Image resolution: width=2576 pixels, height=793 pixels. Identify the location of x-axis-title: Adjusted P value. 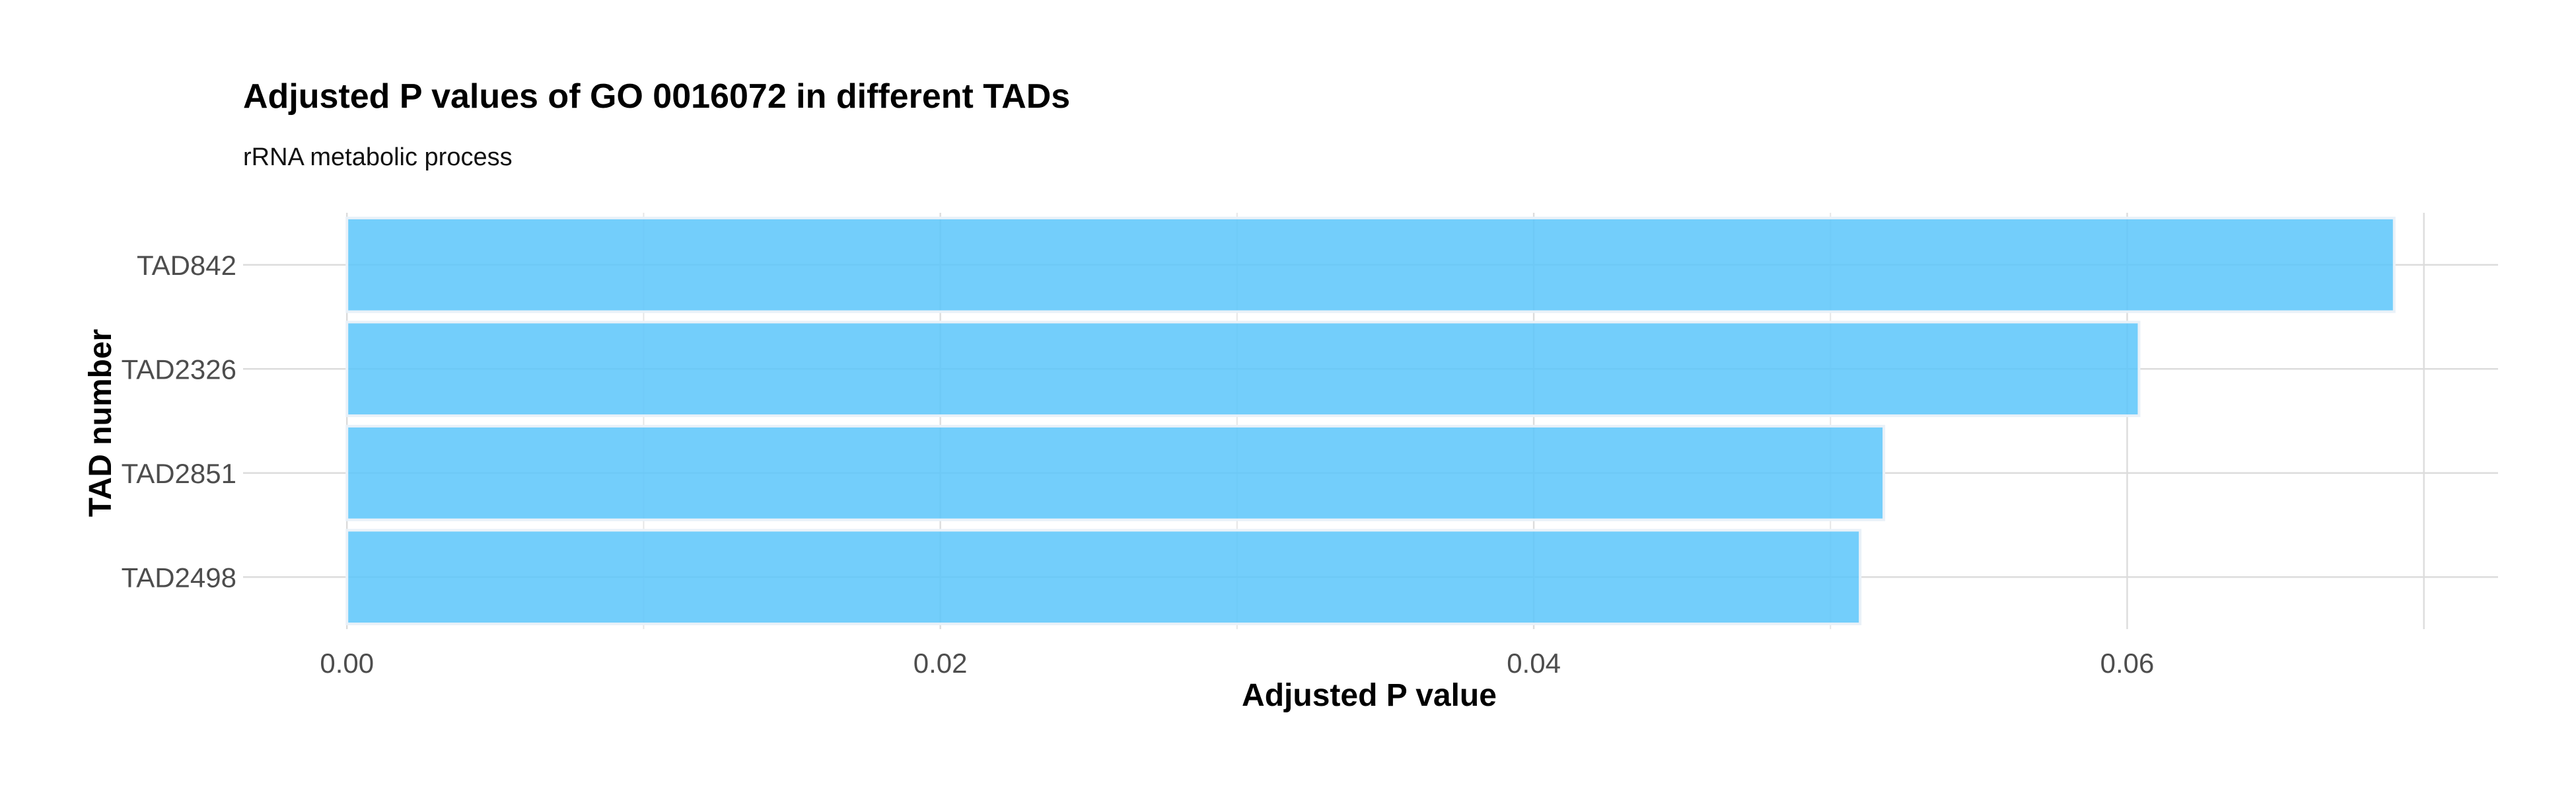
(1370, 696).